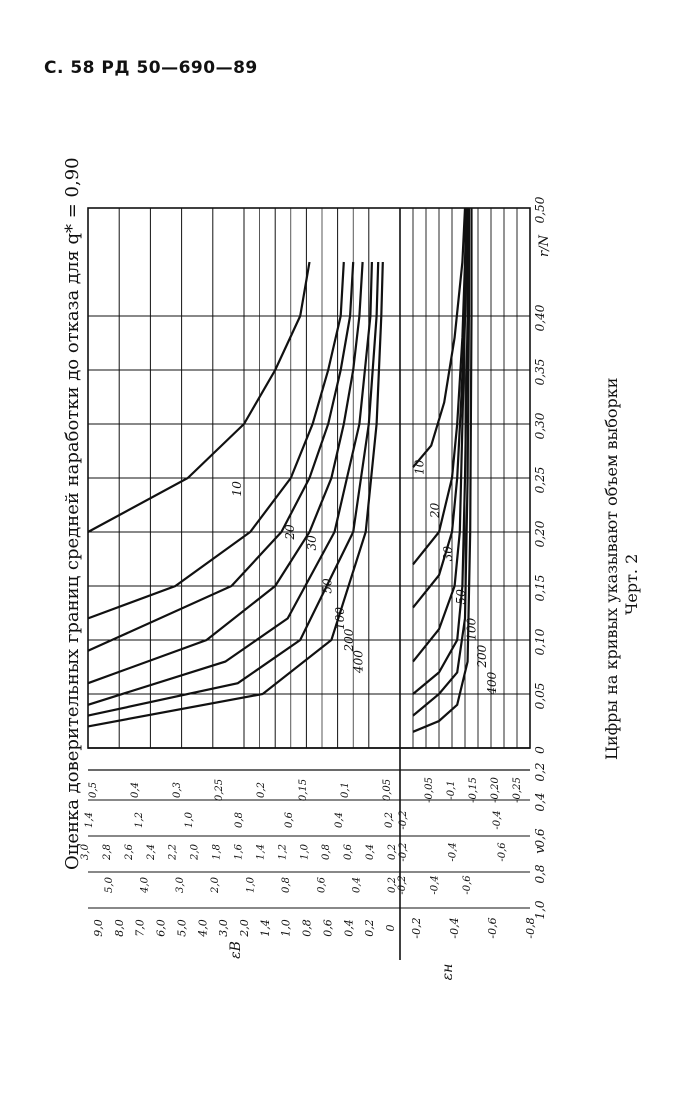  What do you see at coordinates (215, 885) in the screenshot?
I see `nomo-v08-upper-3: 2,0` at bounding box center [215, 885].